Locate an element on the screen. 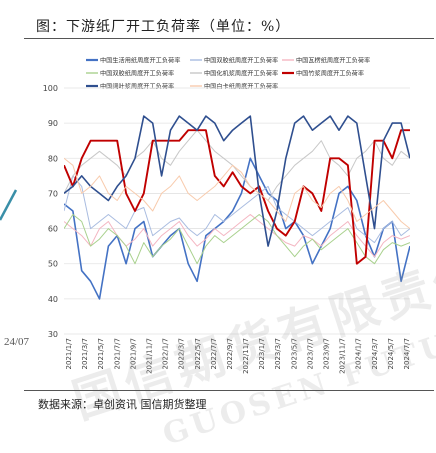  y-axis: 30 40 50 60 70 80 90 100 is located at coordinates (50, 211).